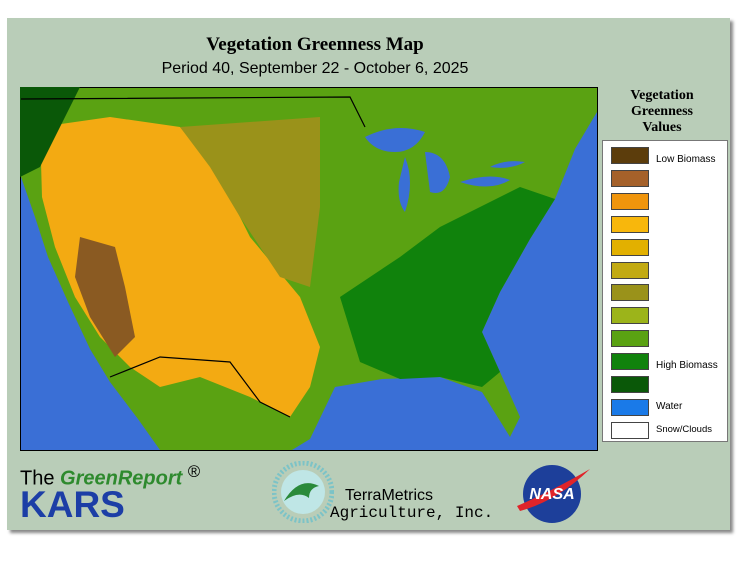  What do you see at coordinates (686, 159) in the screenshot?
I see `legend-label: Low Biomass` at bounding box center [686, 159].